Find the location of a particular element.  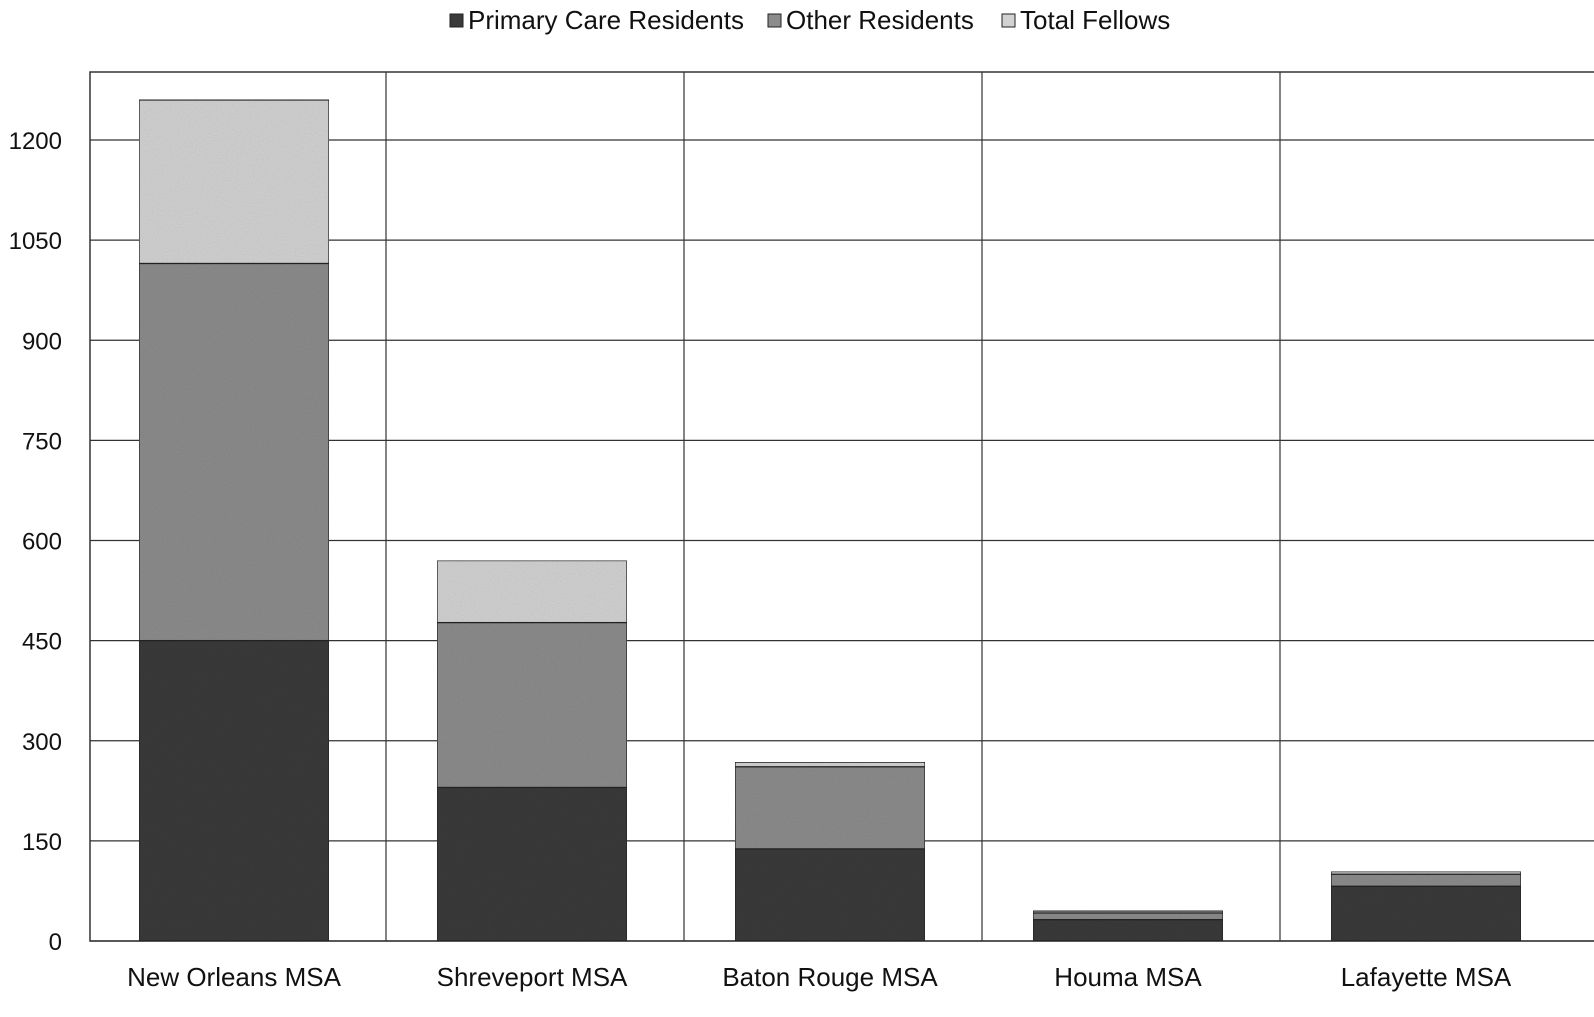

legend-item-total-fellows: Total Fellows is located at coordinates (1085, 20).